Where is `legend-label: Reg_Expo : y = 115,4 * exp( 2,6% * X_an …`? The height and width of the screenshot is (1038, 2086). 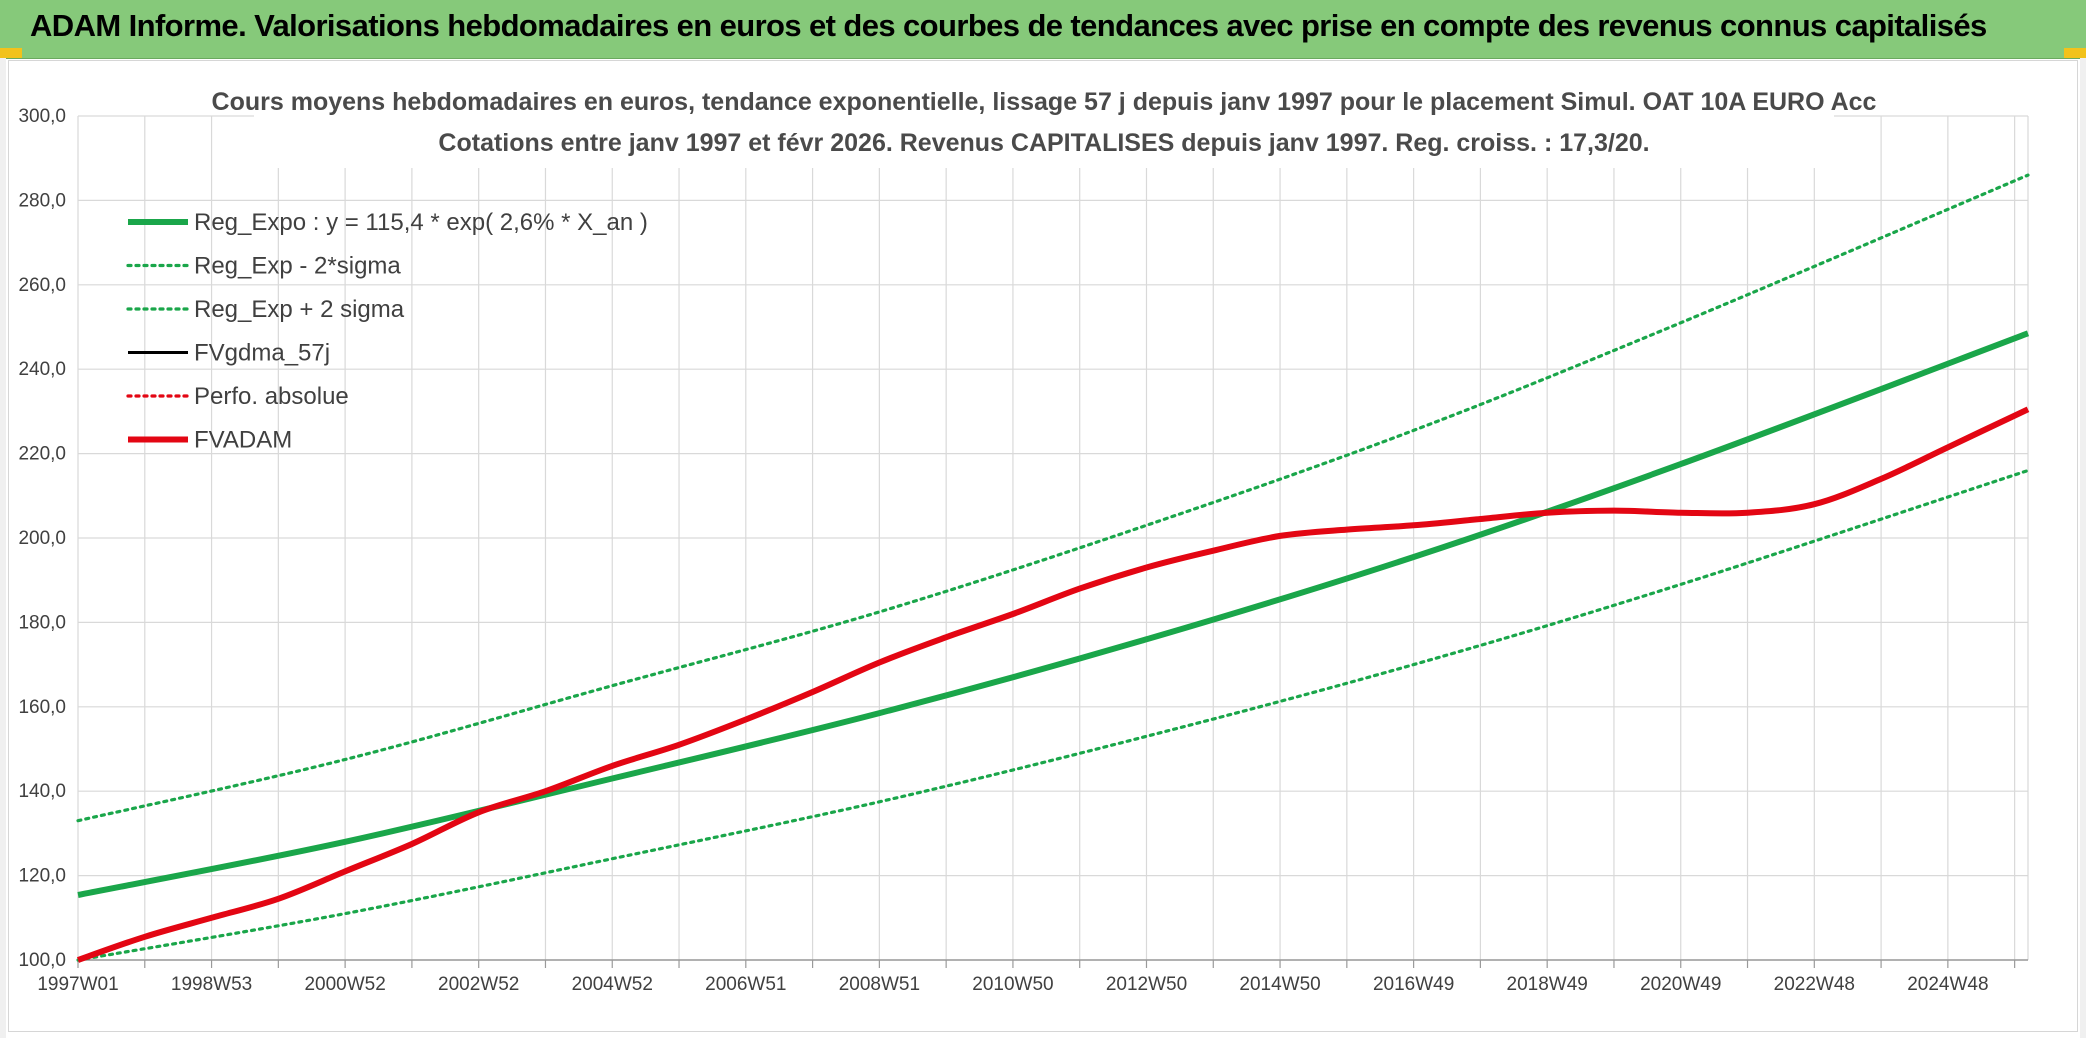
legend-label: Reg_Expo : y = 115,4 * exp( 2,6% * X_an … is located at coordinates (421, 222).